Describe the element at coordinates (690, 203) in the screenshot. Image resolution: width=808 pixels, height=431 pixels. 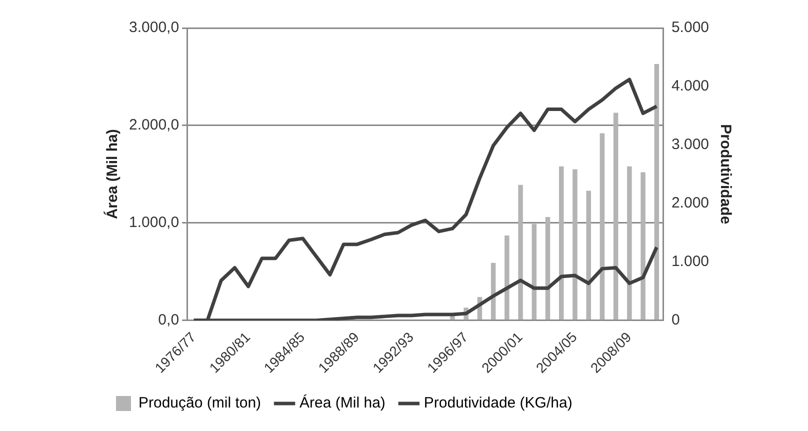
I see `y2-tick-label: 2.000` at that location.